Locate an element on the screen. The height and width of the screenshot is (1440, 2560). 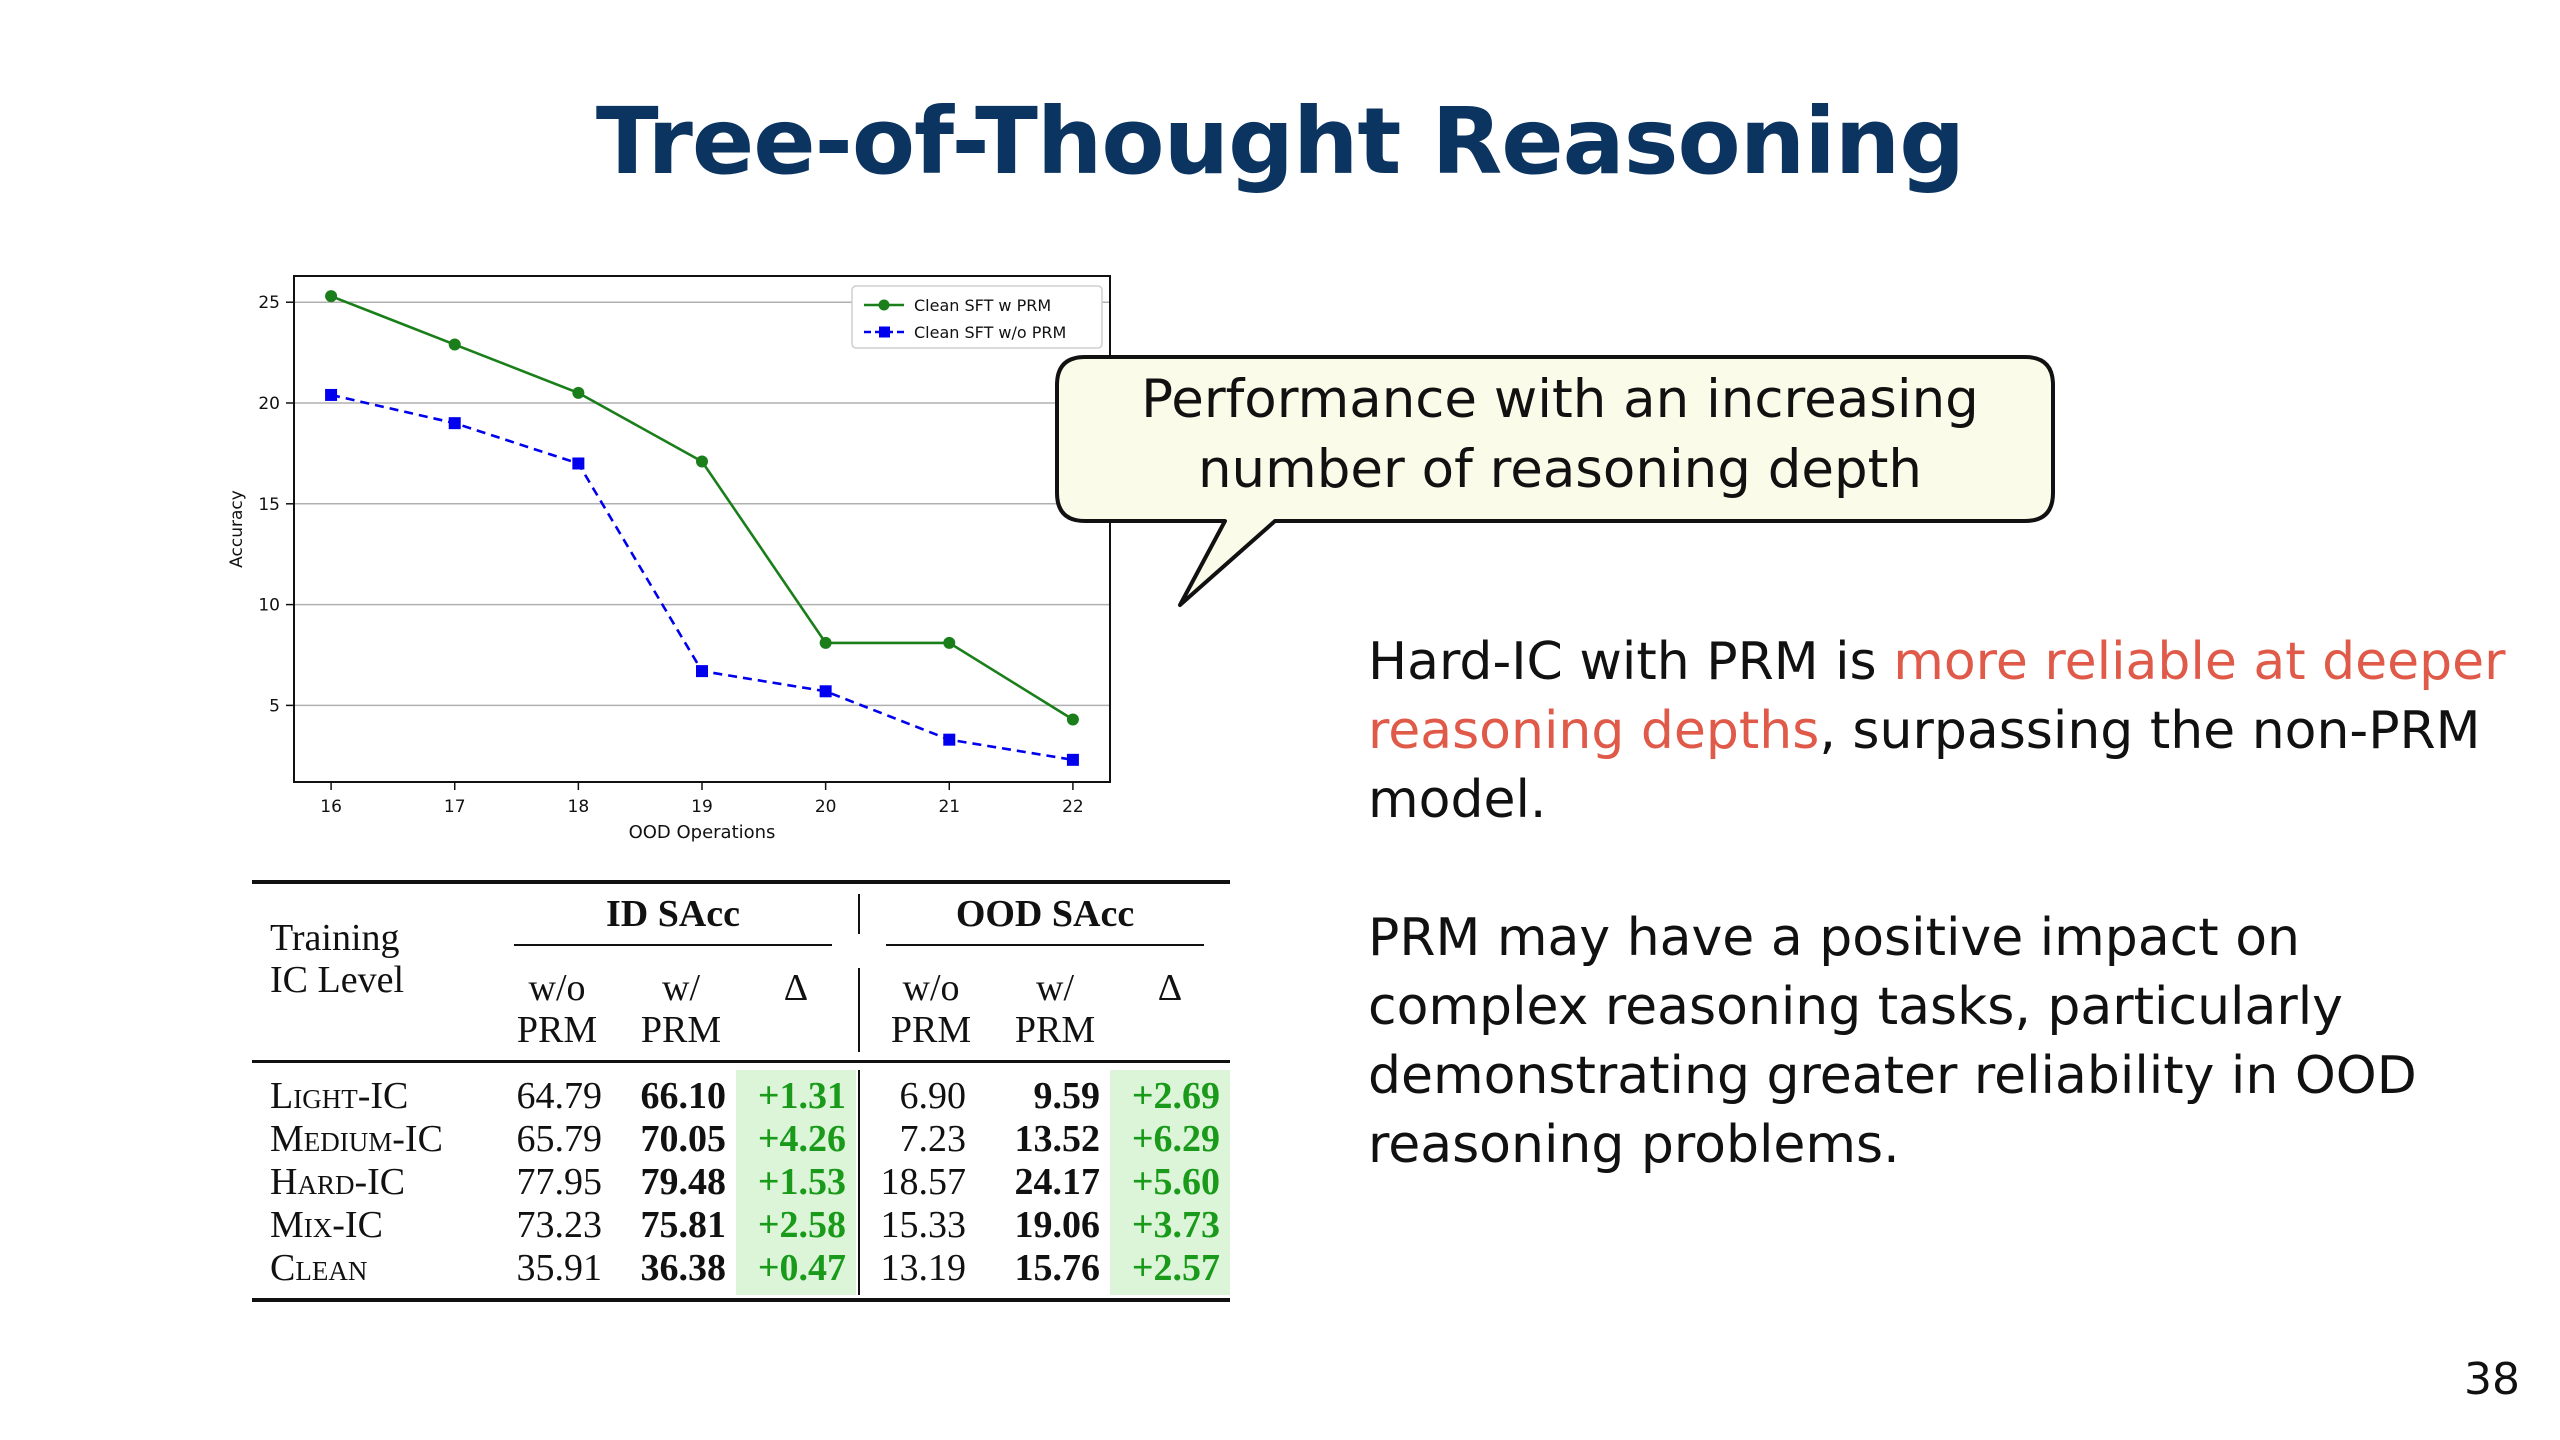
id-delta-header: Δ is located at coordinates (796, 988).